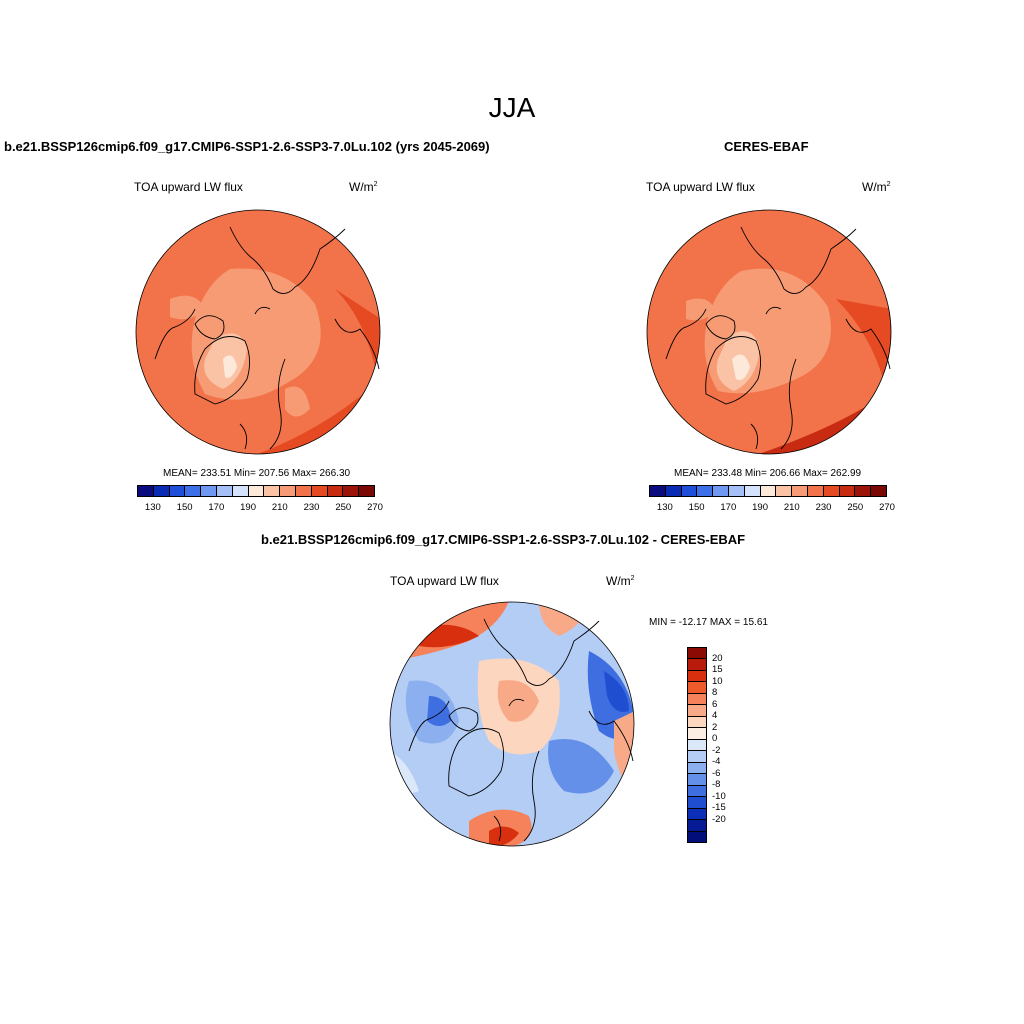 The width and height of the screenshot is (1024, 1024). I want to click on colorbar-tick-label: 4, so click(715, 716).